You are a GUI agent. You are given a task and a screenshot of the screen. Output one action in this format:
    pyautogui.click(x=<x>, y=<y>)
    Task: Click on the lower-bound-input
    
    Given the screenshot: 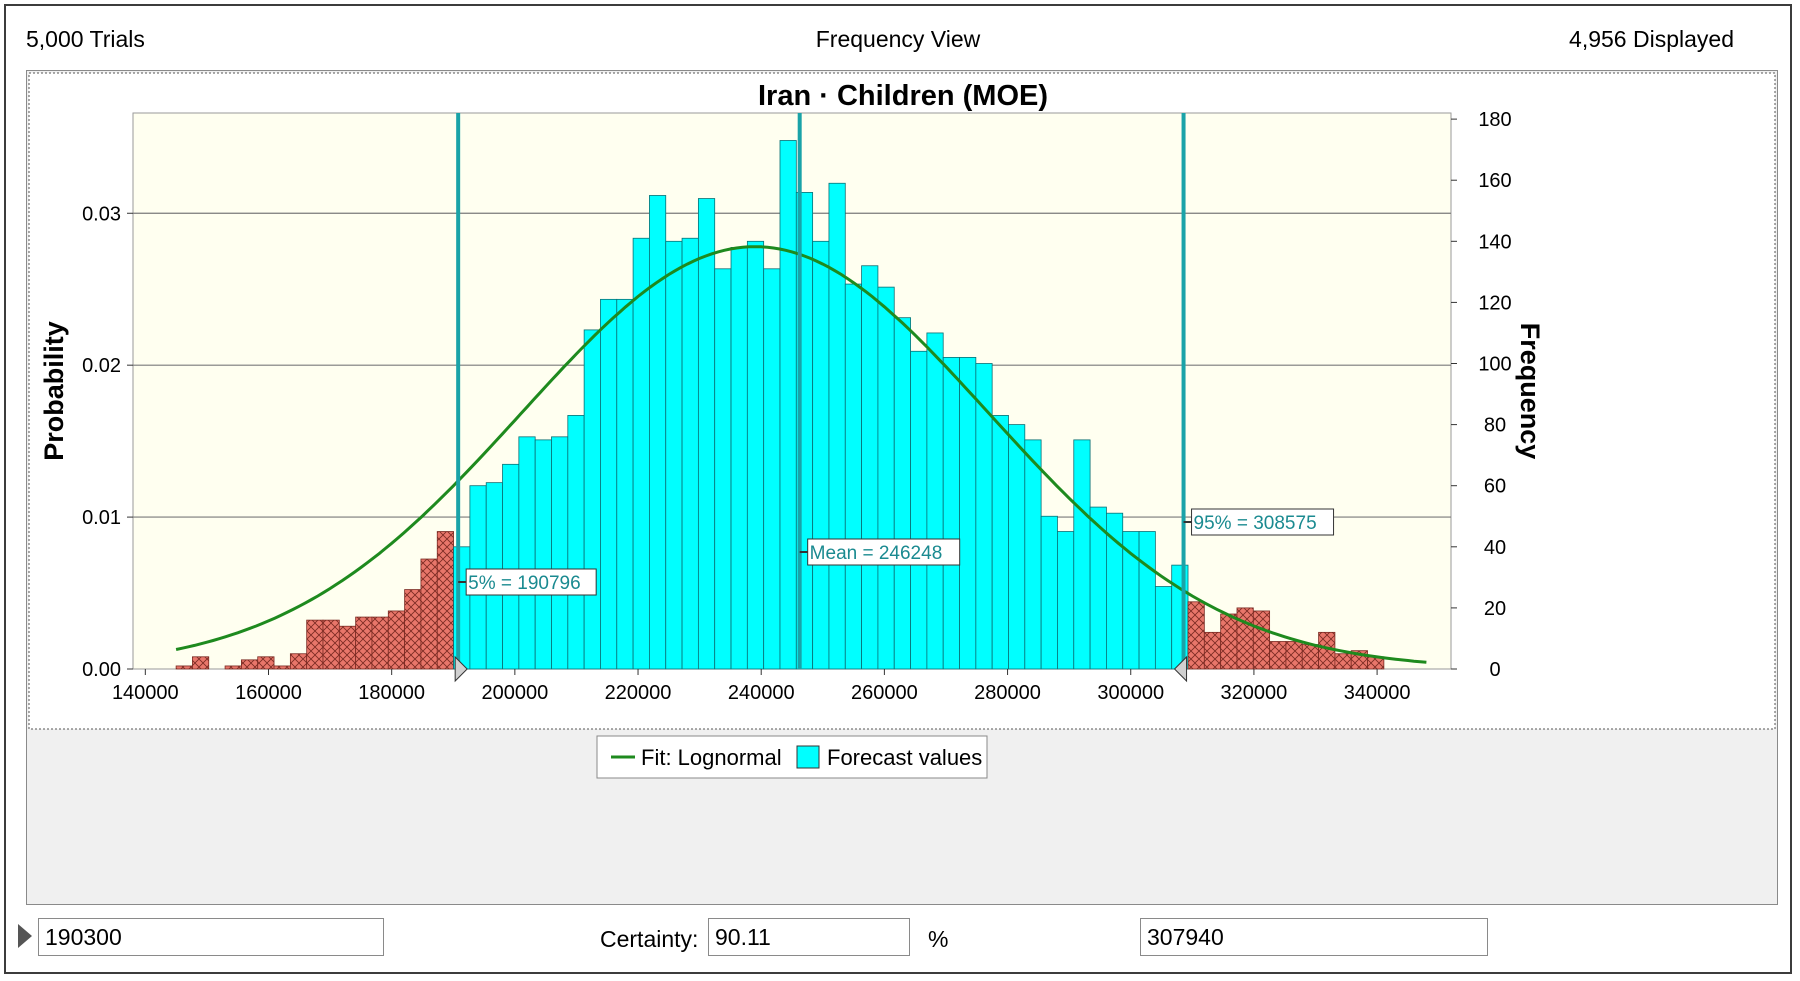 What is the action you would take?
    pyautogui.click(x=211, y=937)
    